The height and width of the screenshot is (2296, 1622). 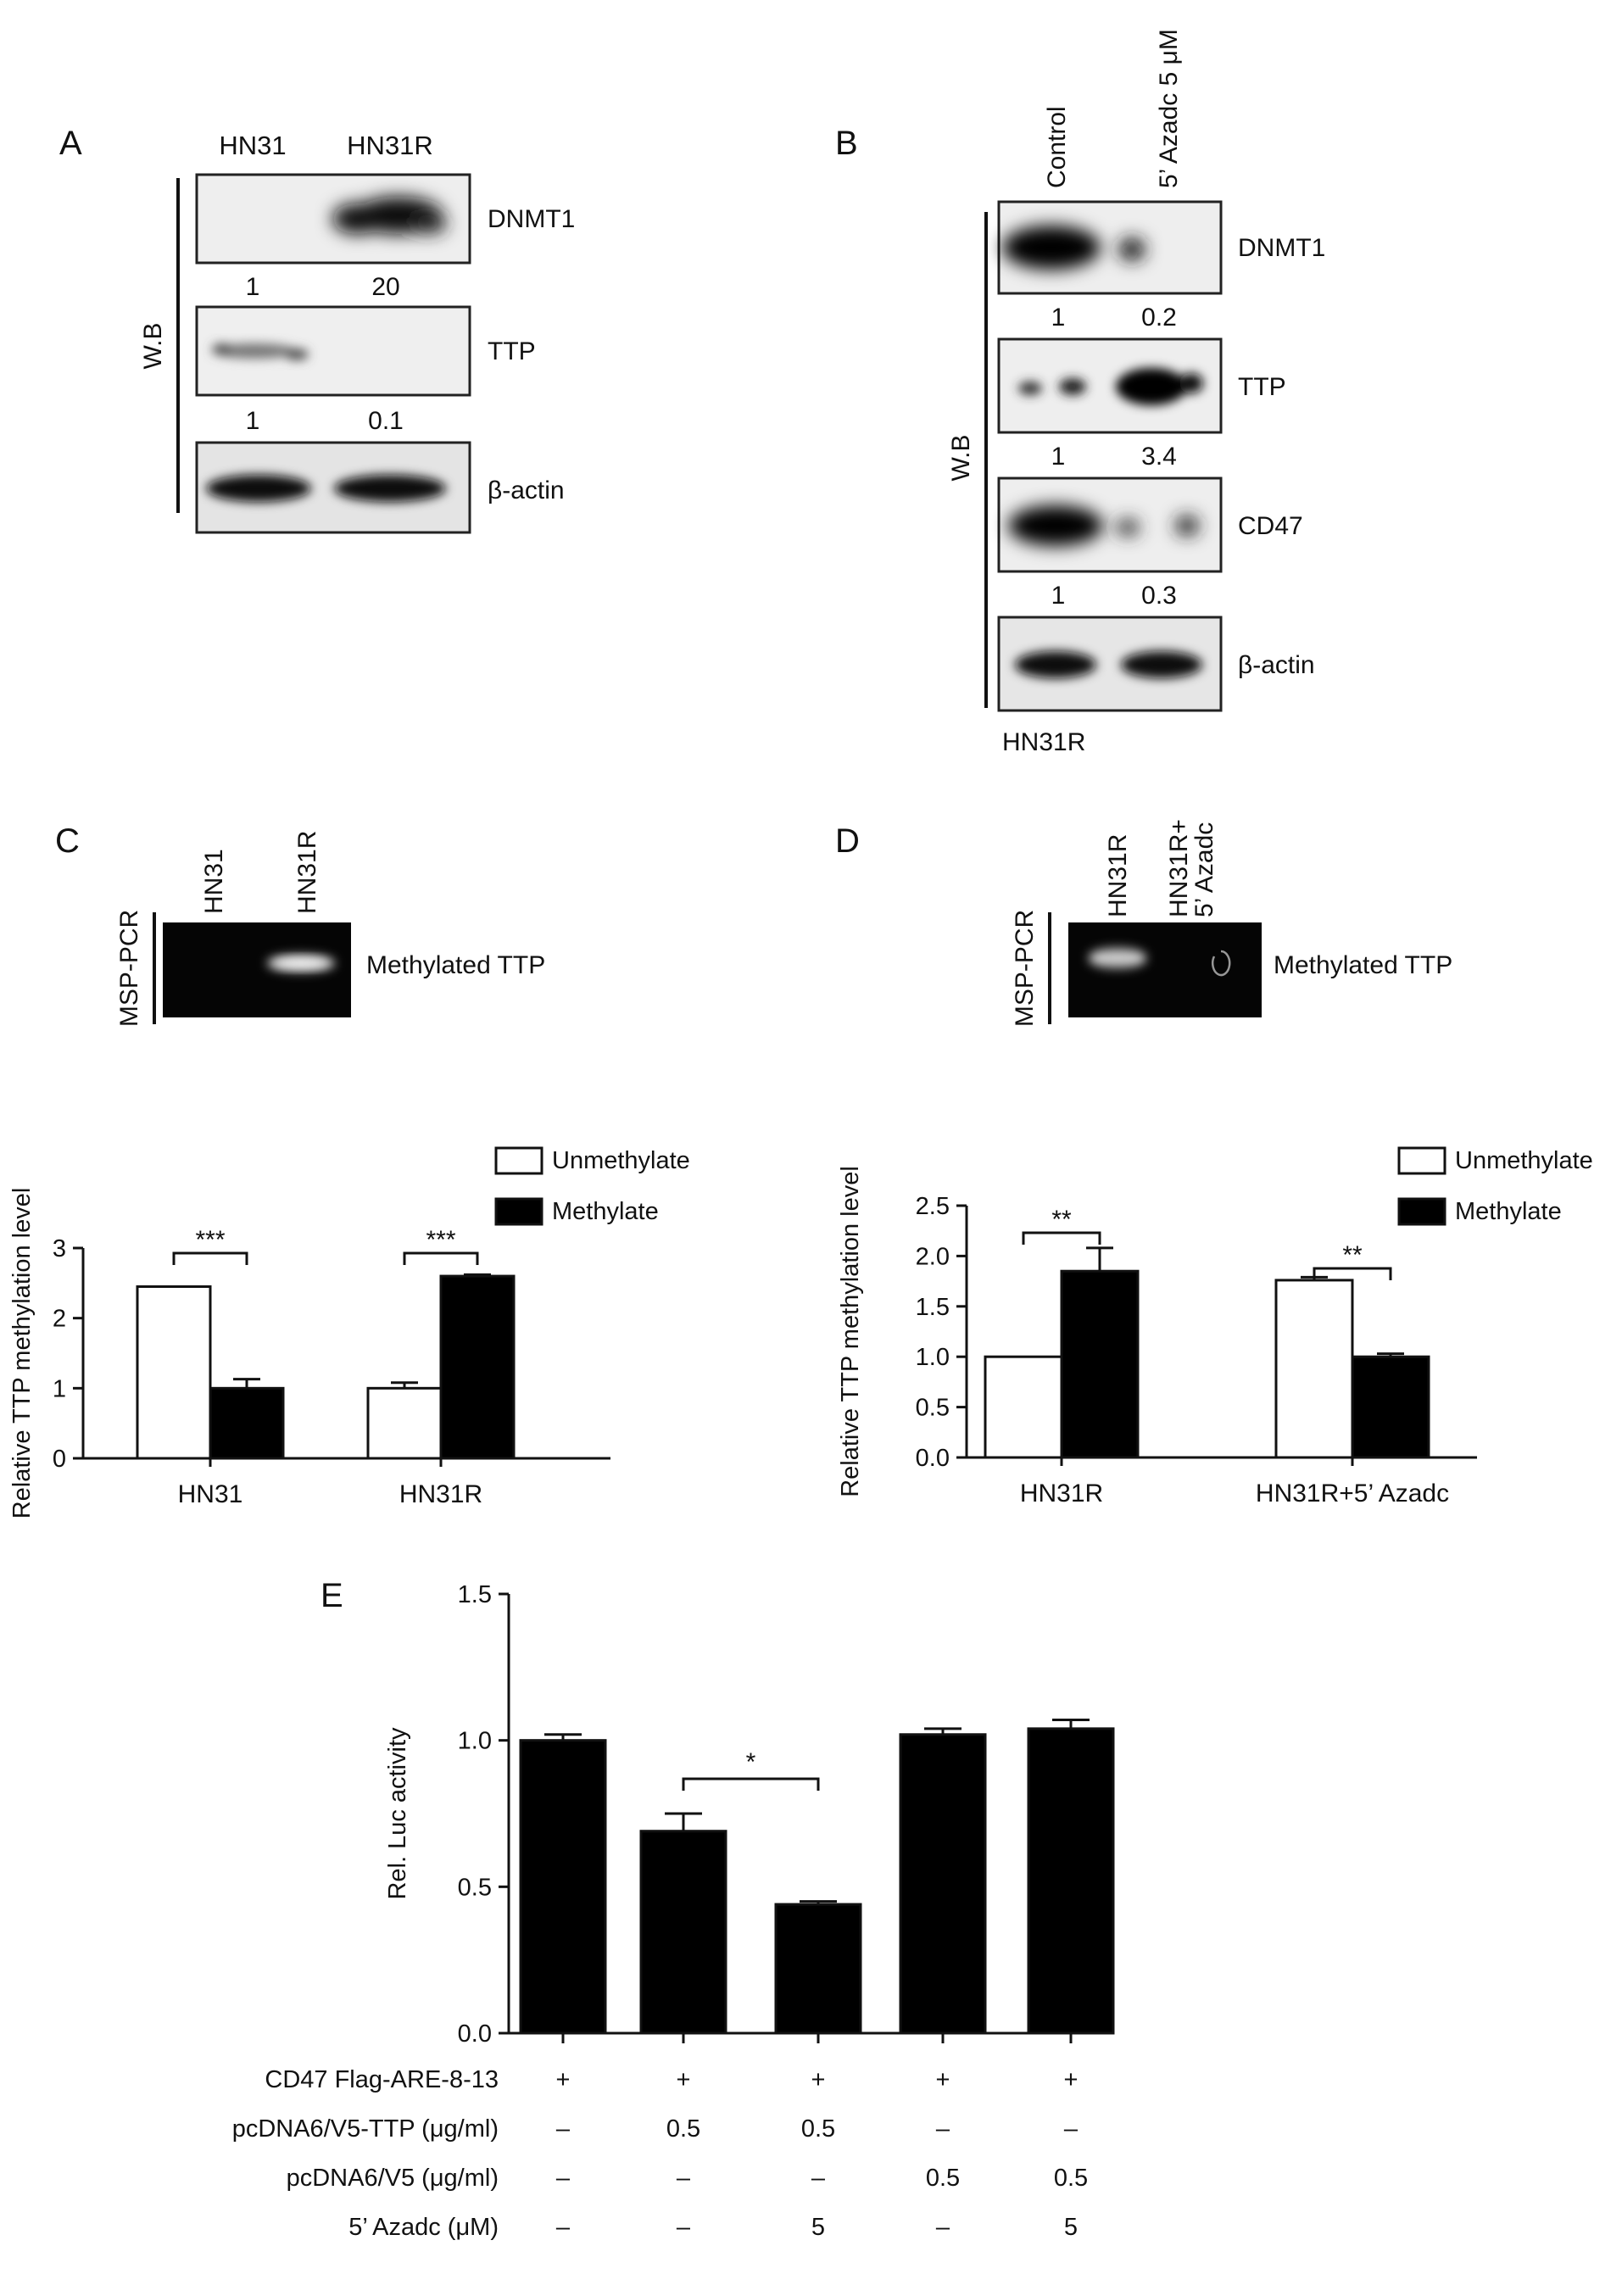 What do you see at coordinates (847, 841) in the screenshot?
I see `panel-d-letter: D` at bounding box center [847, 841].